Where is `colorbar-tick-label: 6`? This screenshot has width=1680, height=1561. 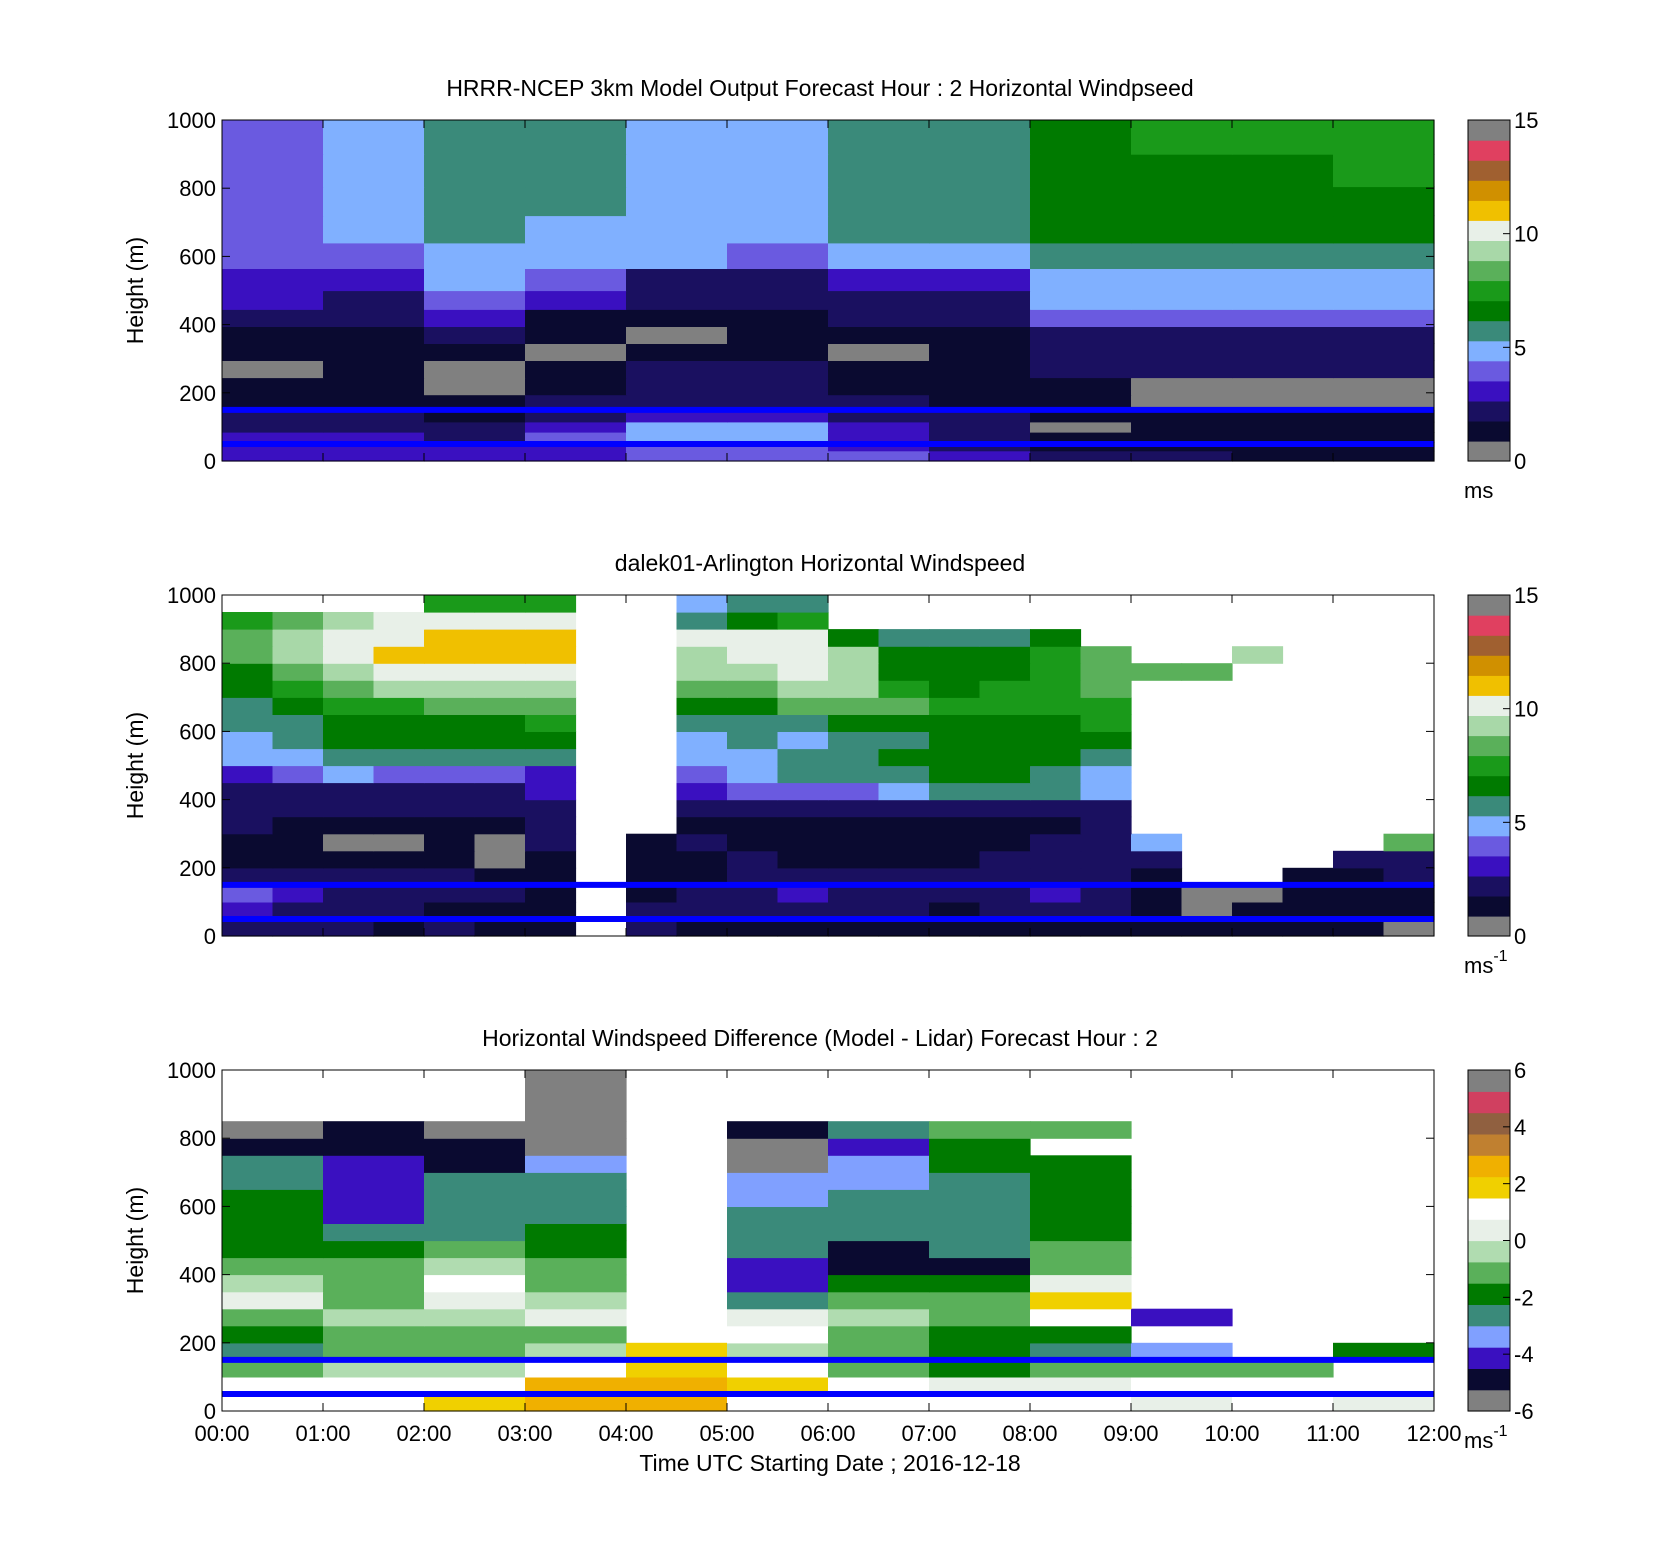 colorbar-tick-label: 6 is located at coordinates (1520, 1070).